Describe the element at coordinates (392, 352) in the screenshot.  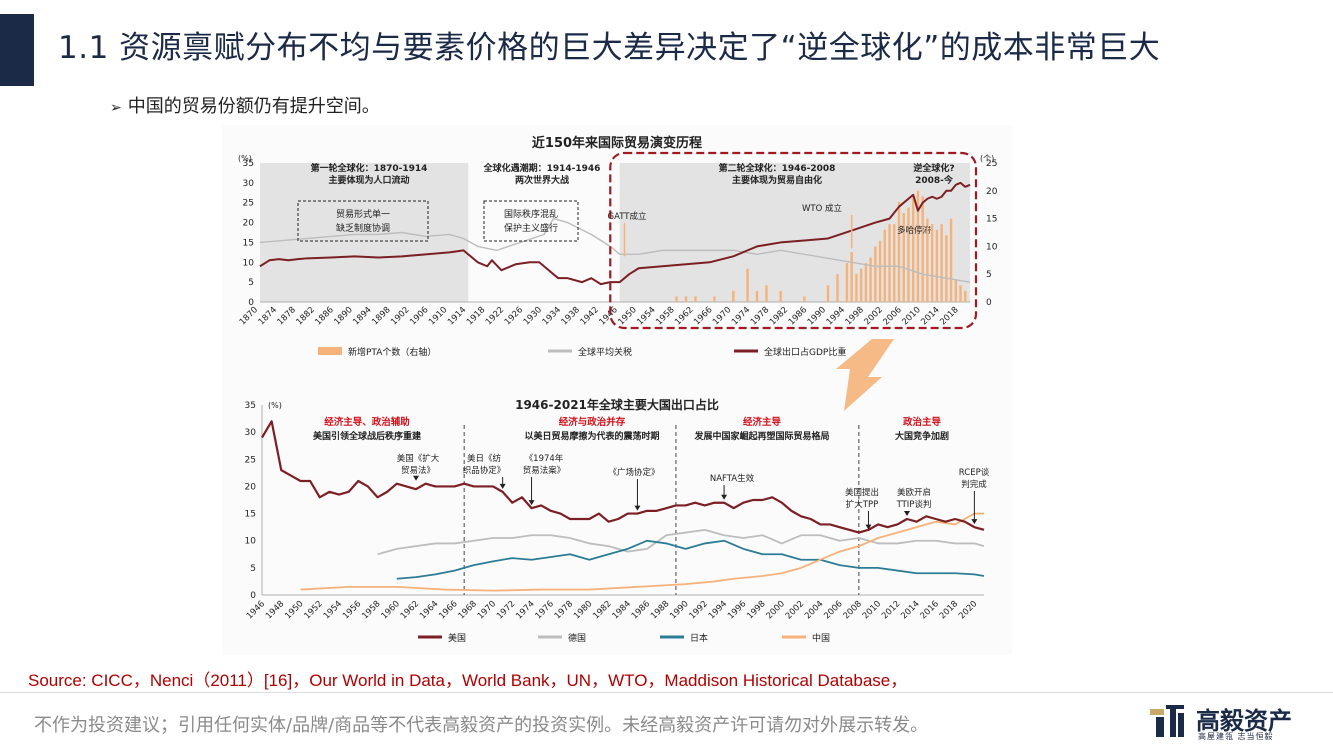
I see `chart1-legend-label: 新增PTA个数（右轴）` at that location.